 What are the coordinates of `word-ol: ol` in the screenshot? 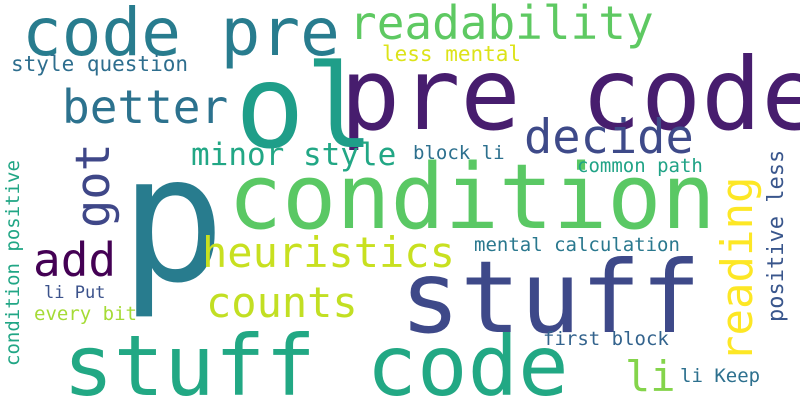 It's located at (305, 107).